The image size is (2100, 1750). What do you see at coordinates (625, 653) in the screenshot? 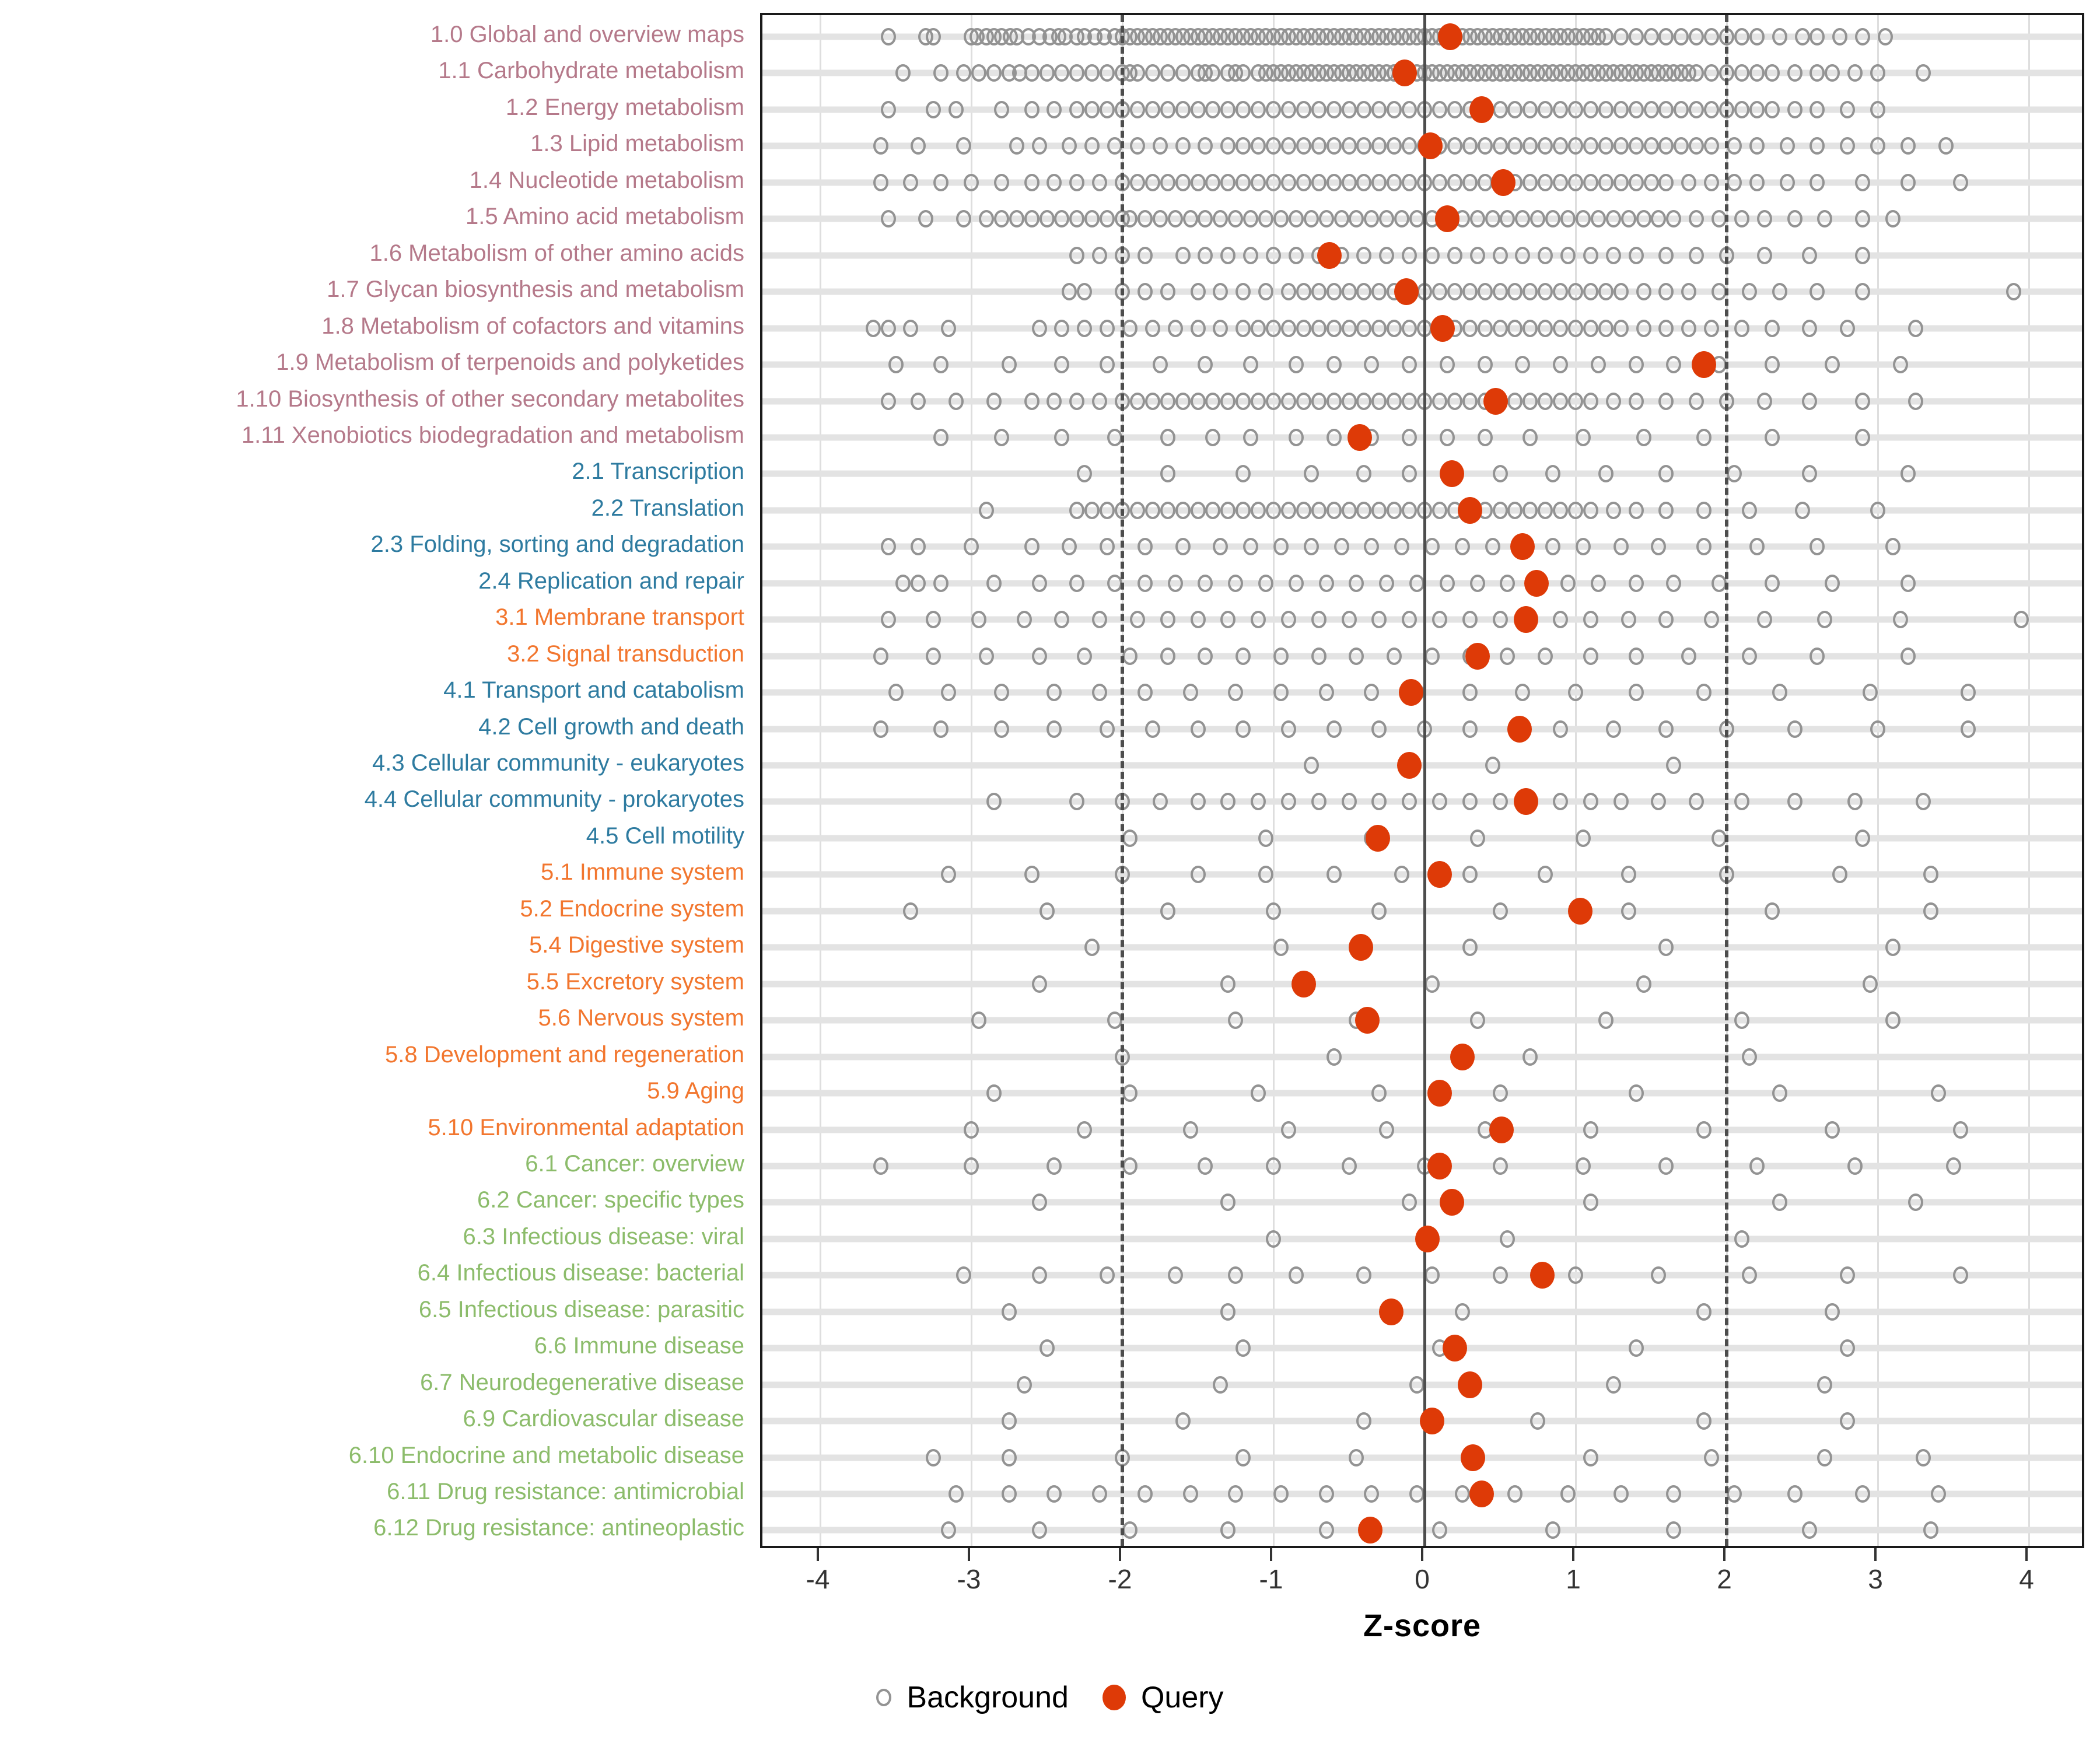
I see `y-axis-label-18: 3.2 Signal transduction` at bounding box center [625, 653].